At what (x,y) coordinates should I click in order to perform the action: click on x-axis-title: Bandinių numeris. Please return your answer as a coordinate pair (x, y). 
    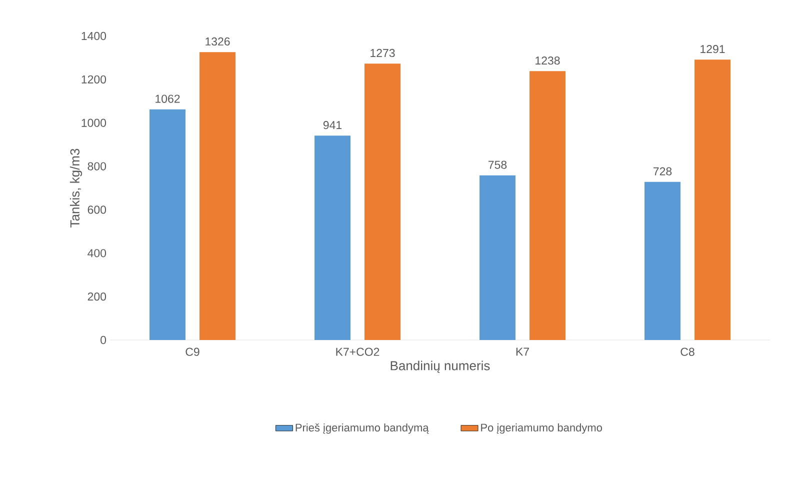
    Looking at the image, I should click on (440, 366).